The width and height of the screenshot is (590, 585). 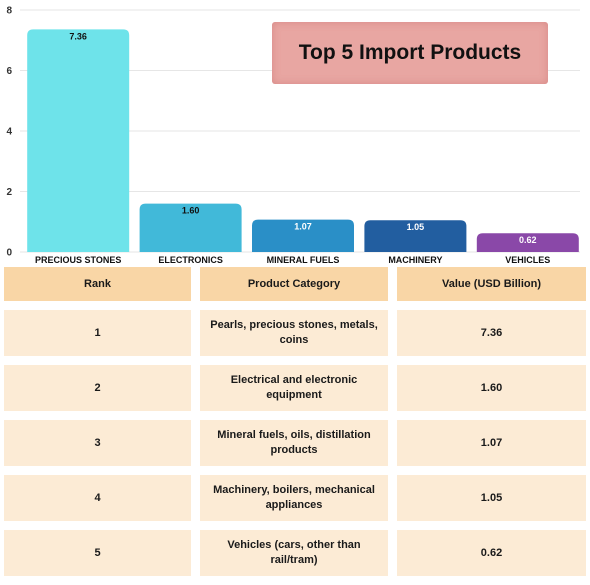 What do you see at coordinates (9, 11) in the screenshot?
I see `y-tick-label: 8` at bounding box center [9, 11].